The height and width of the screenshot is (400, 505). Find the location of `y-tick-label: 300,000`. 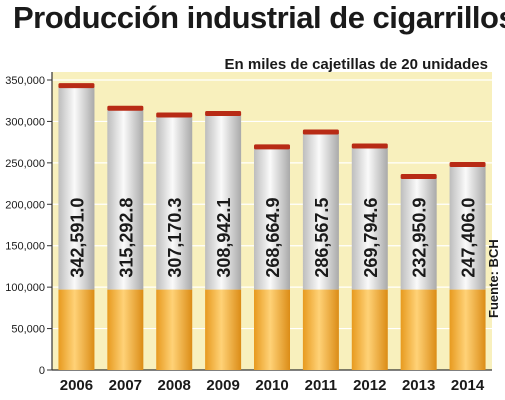

y-tick-label: 300,000 is located at coordinates (25, 122).